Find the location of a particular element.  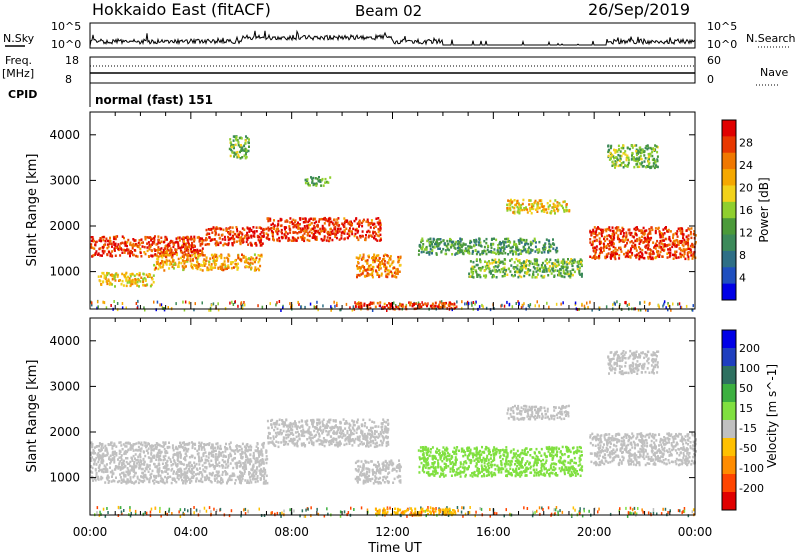

freq-tick-low: 8 is located at coordinates (68, 79).